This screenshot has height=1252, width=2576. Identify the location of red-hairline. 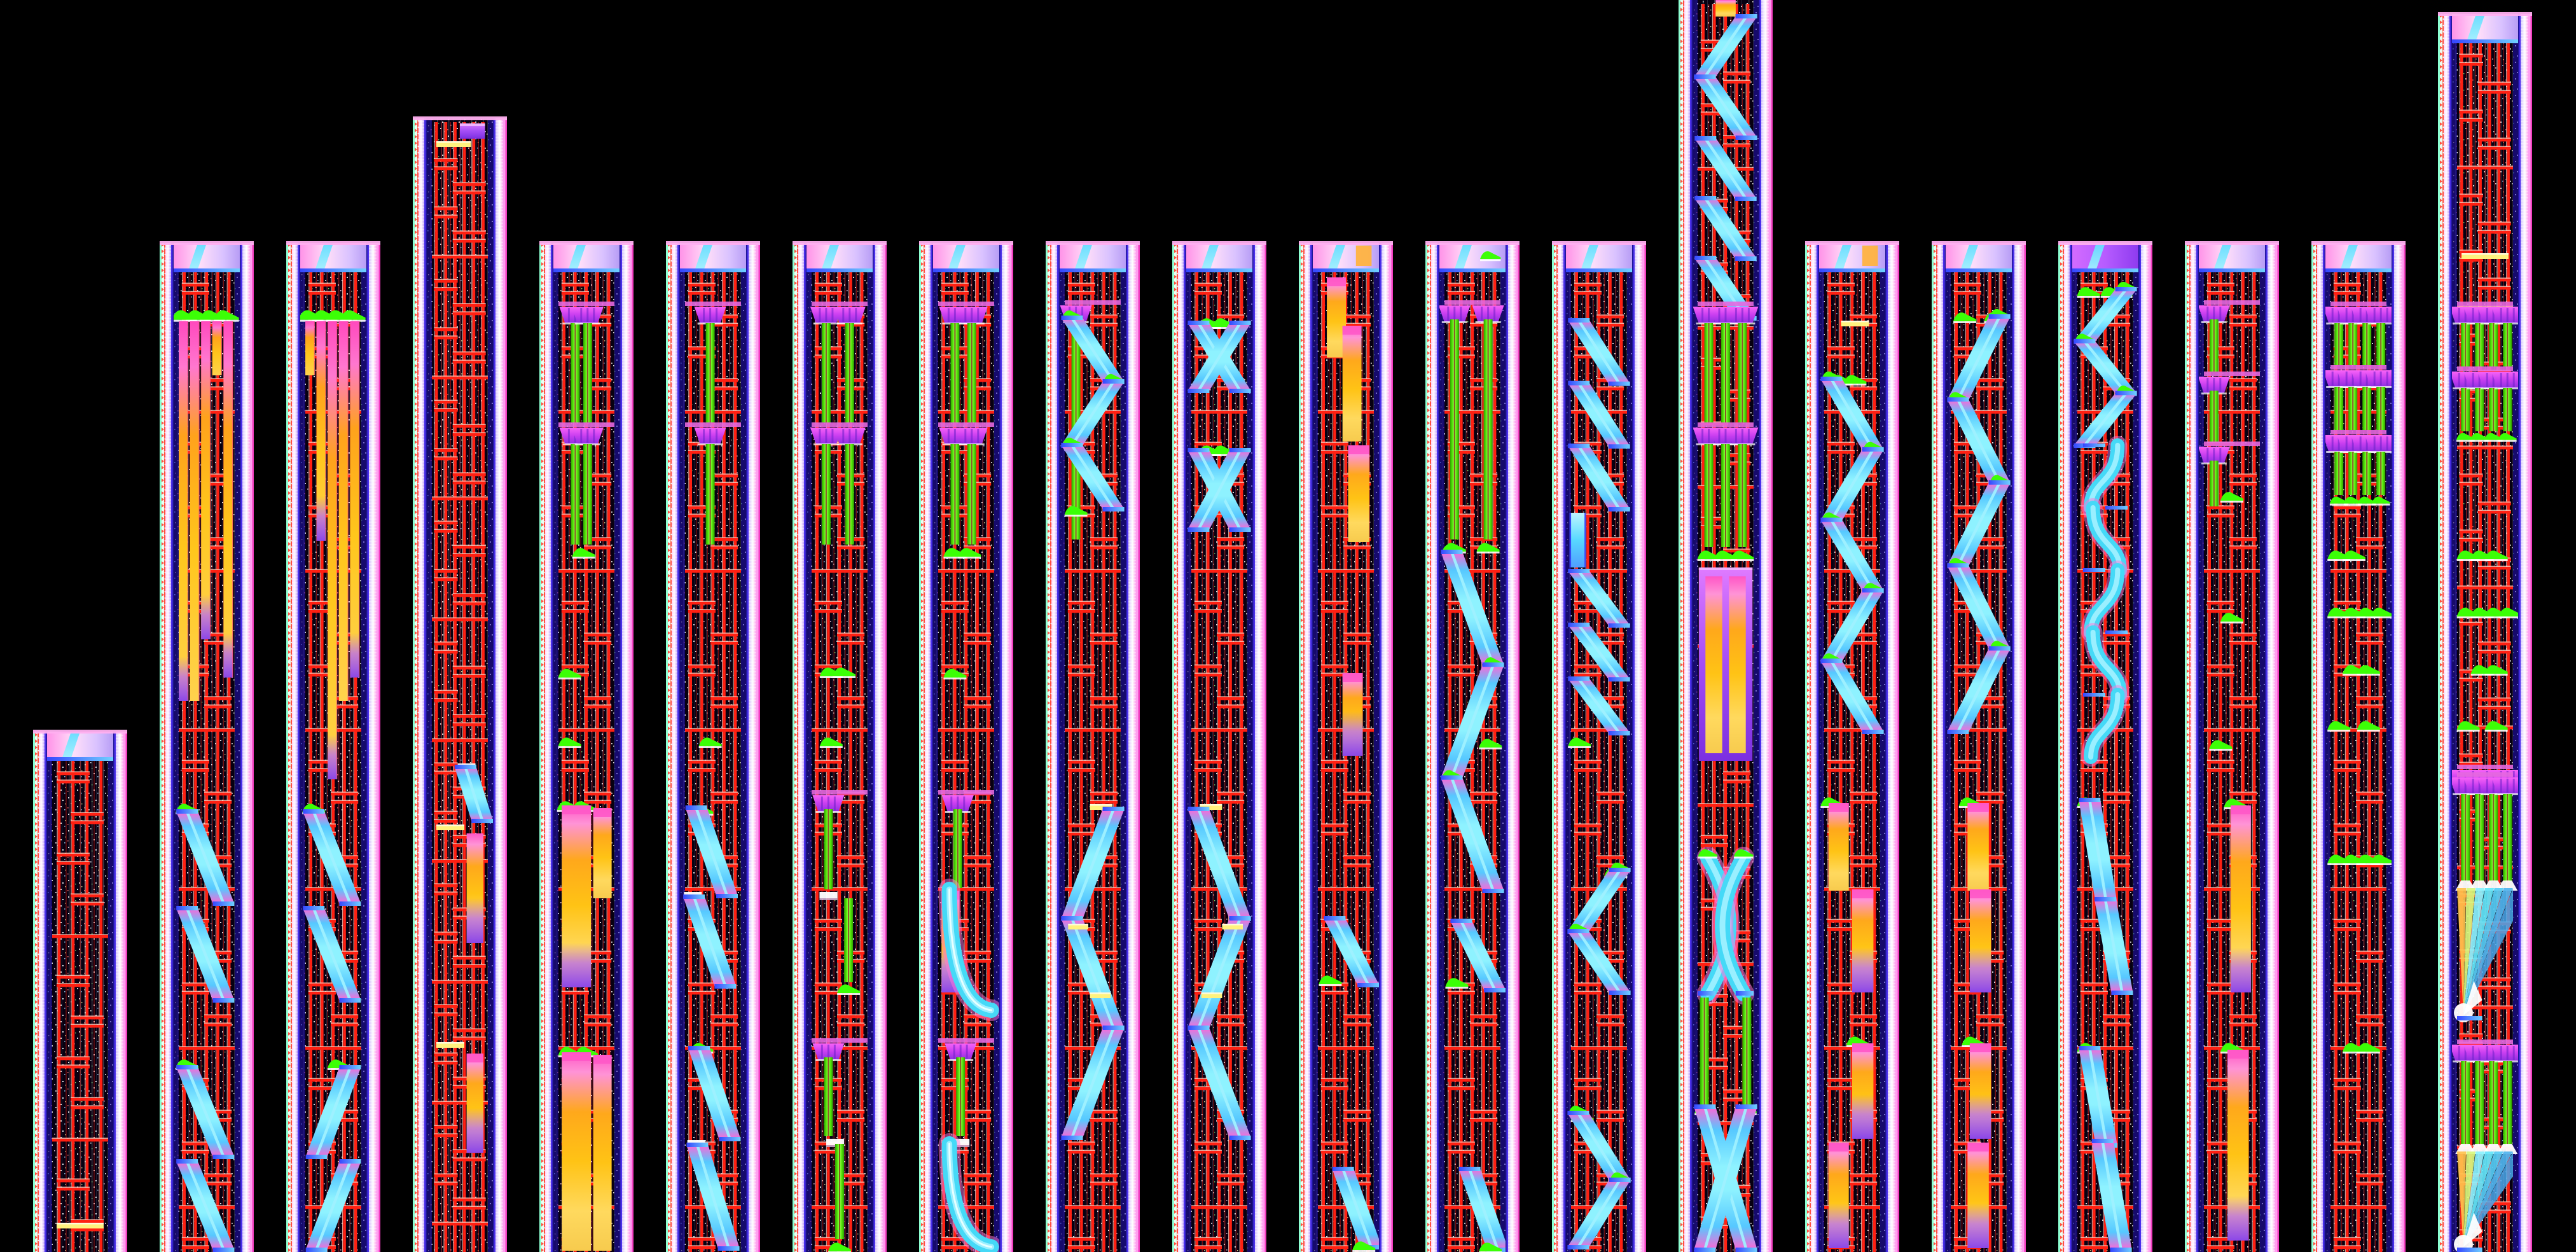
(2503, 635).